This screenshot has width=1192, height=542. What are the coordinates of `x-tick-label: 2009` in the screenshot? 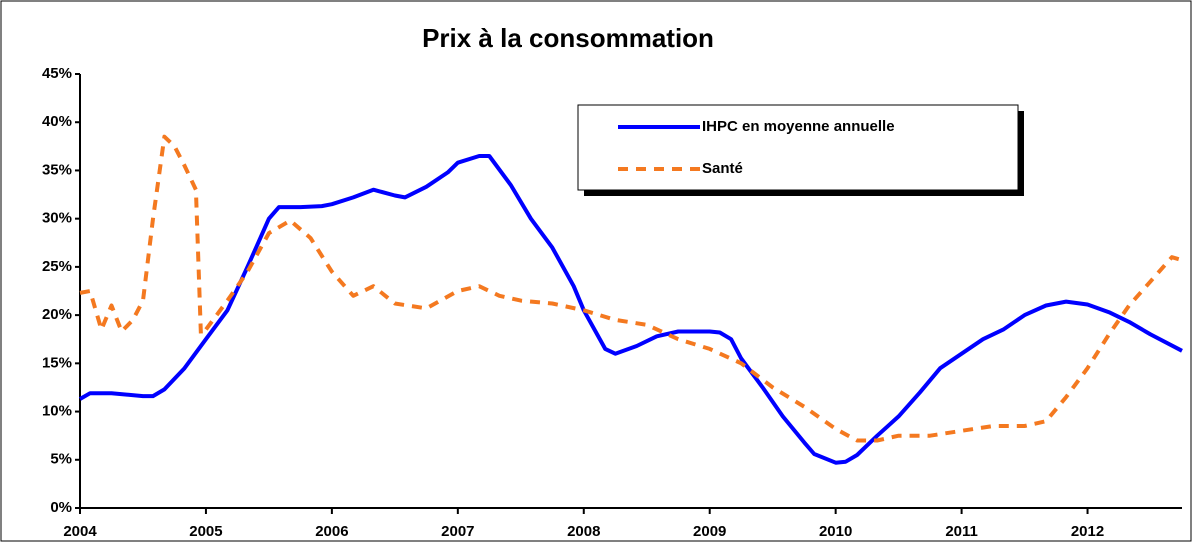 It's located at (709, 531).